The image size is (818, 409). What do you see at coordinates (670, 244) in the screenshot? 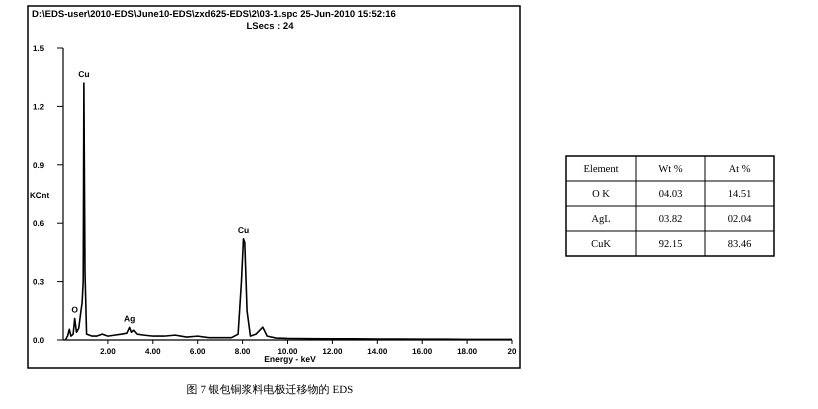
I see `text: 92.15` at bounding box center [670, 244].